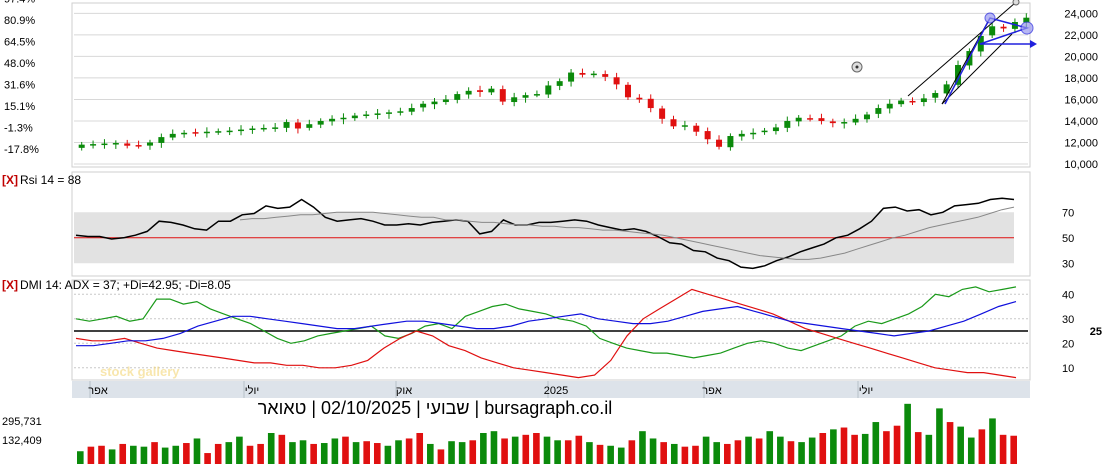  I want to click on watermark: stock gallery, so click(140, 371).